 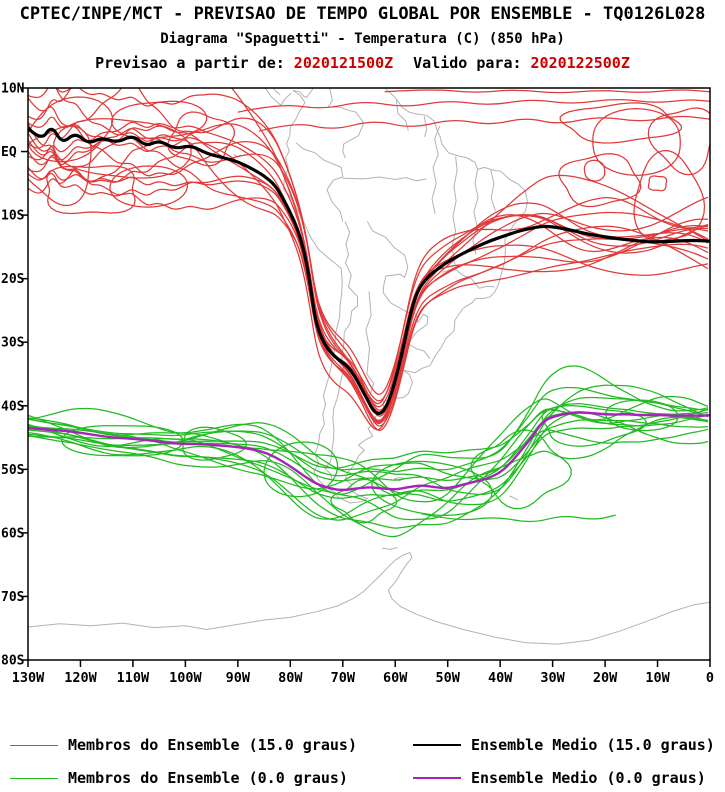 What do you see at coordinates (13, 89) in the screenshot?
I see `y-axis-label: 10N` at bounding box center [13, 89].